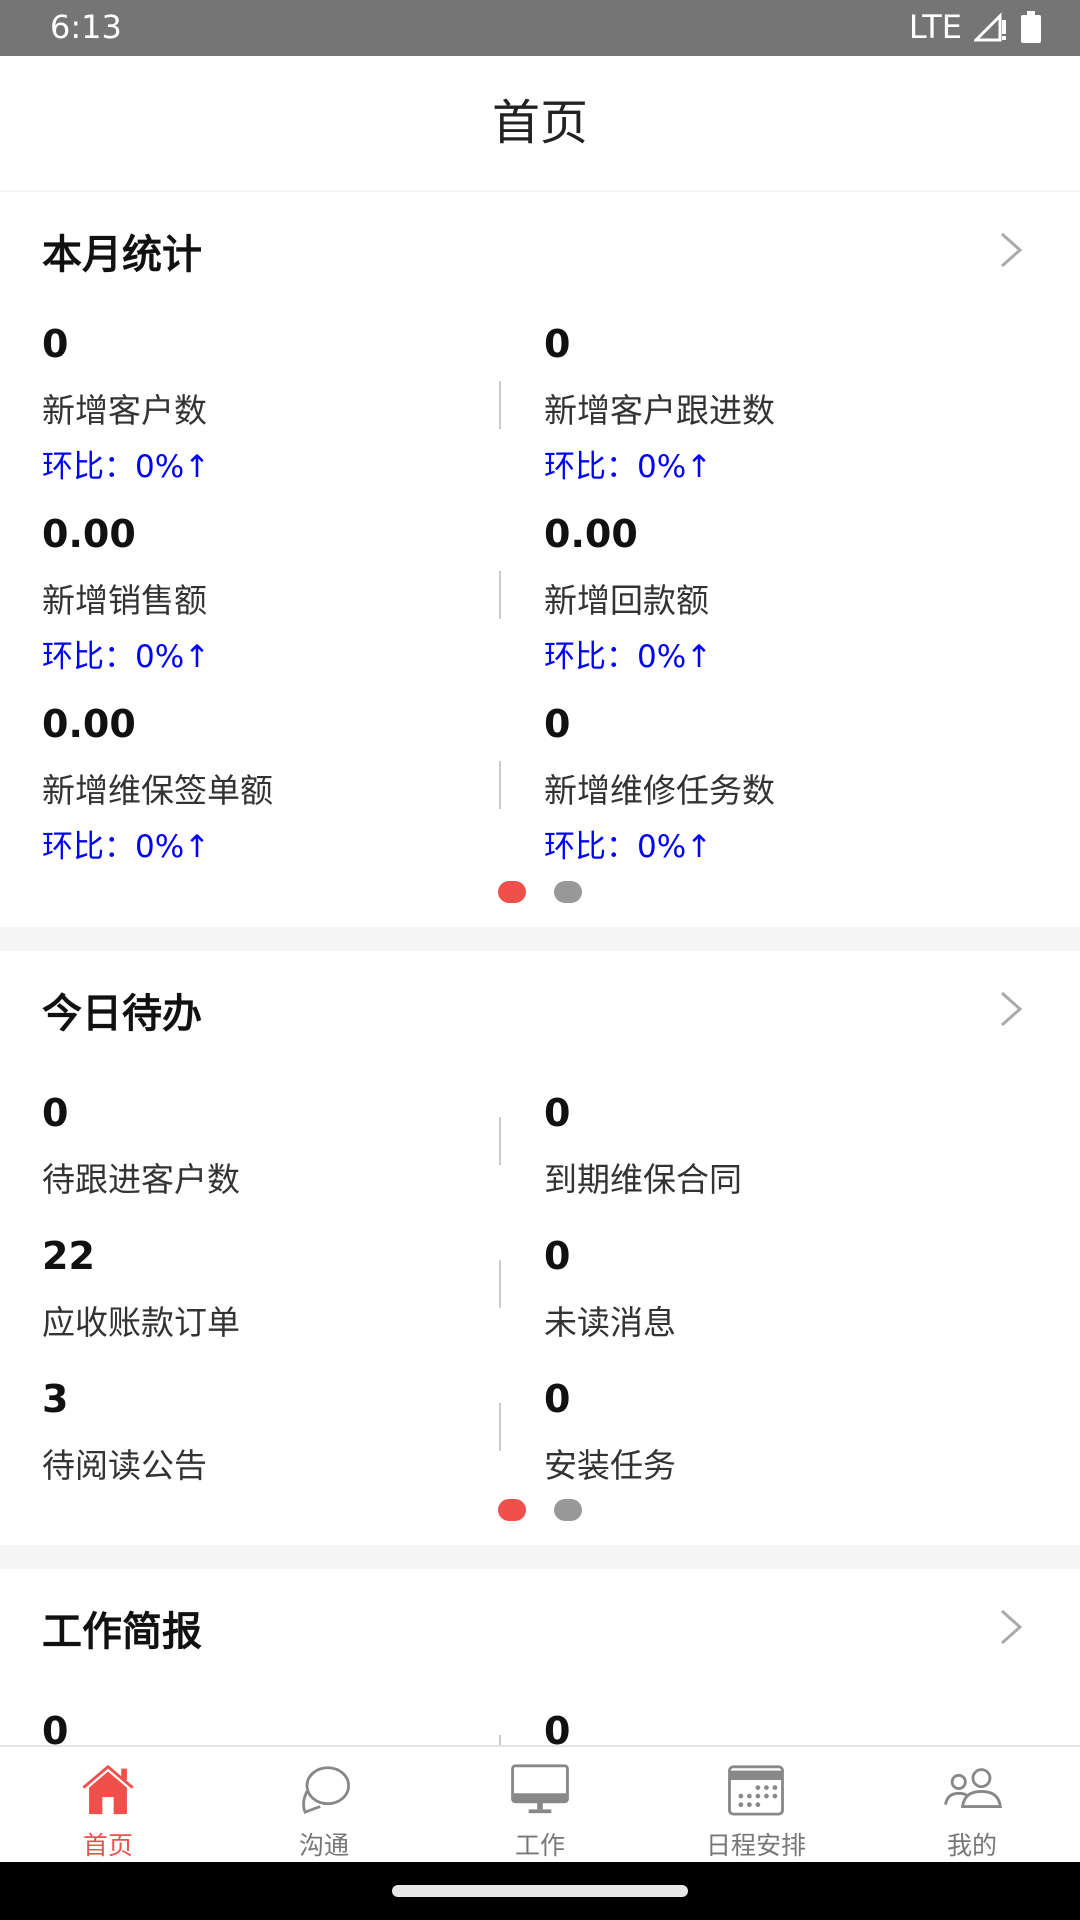 The height and width of the screenshot is (1920, 1080). What do you see at coordinates (141, 1179) in the screenshot?
I see `todo-label: 待跟进客户数` at bounding box center [141, 1179].